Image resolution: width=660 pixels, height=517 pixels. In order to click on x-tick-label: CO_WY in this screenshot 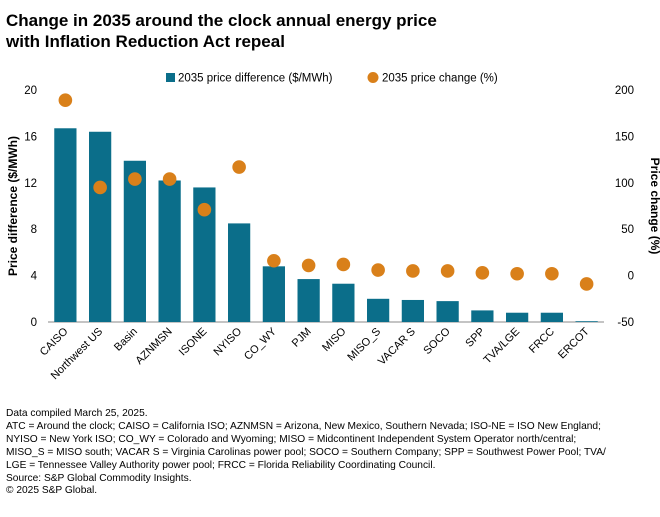, I will do `click(260, 343)`.